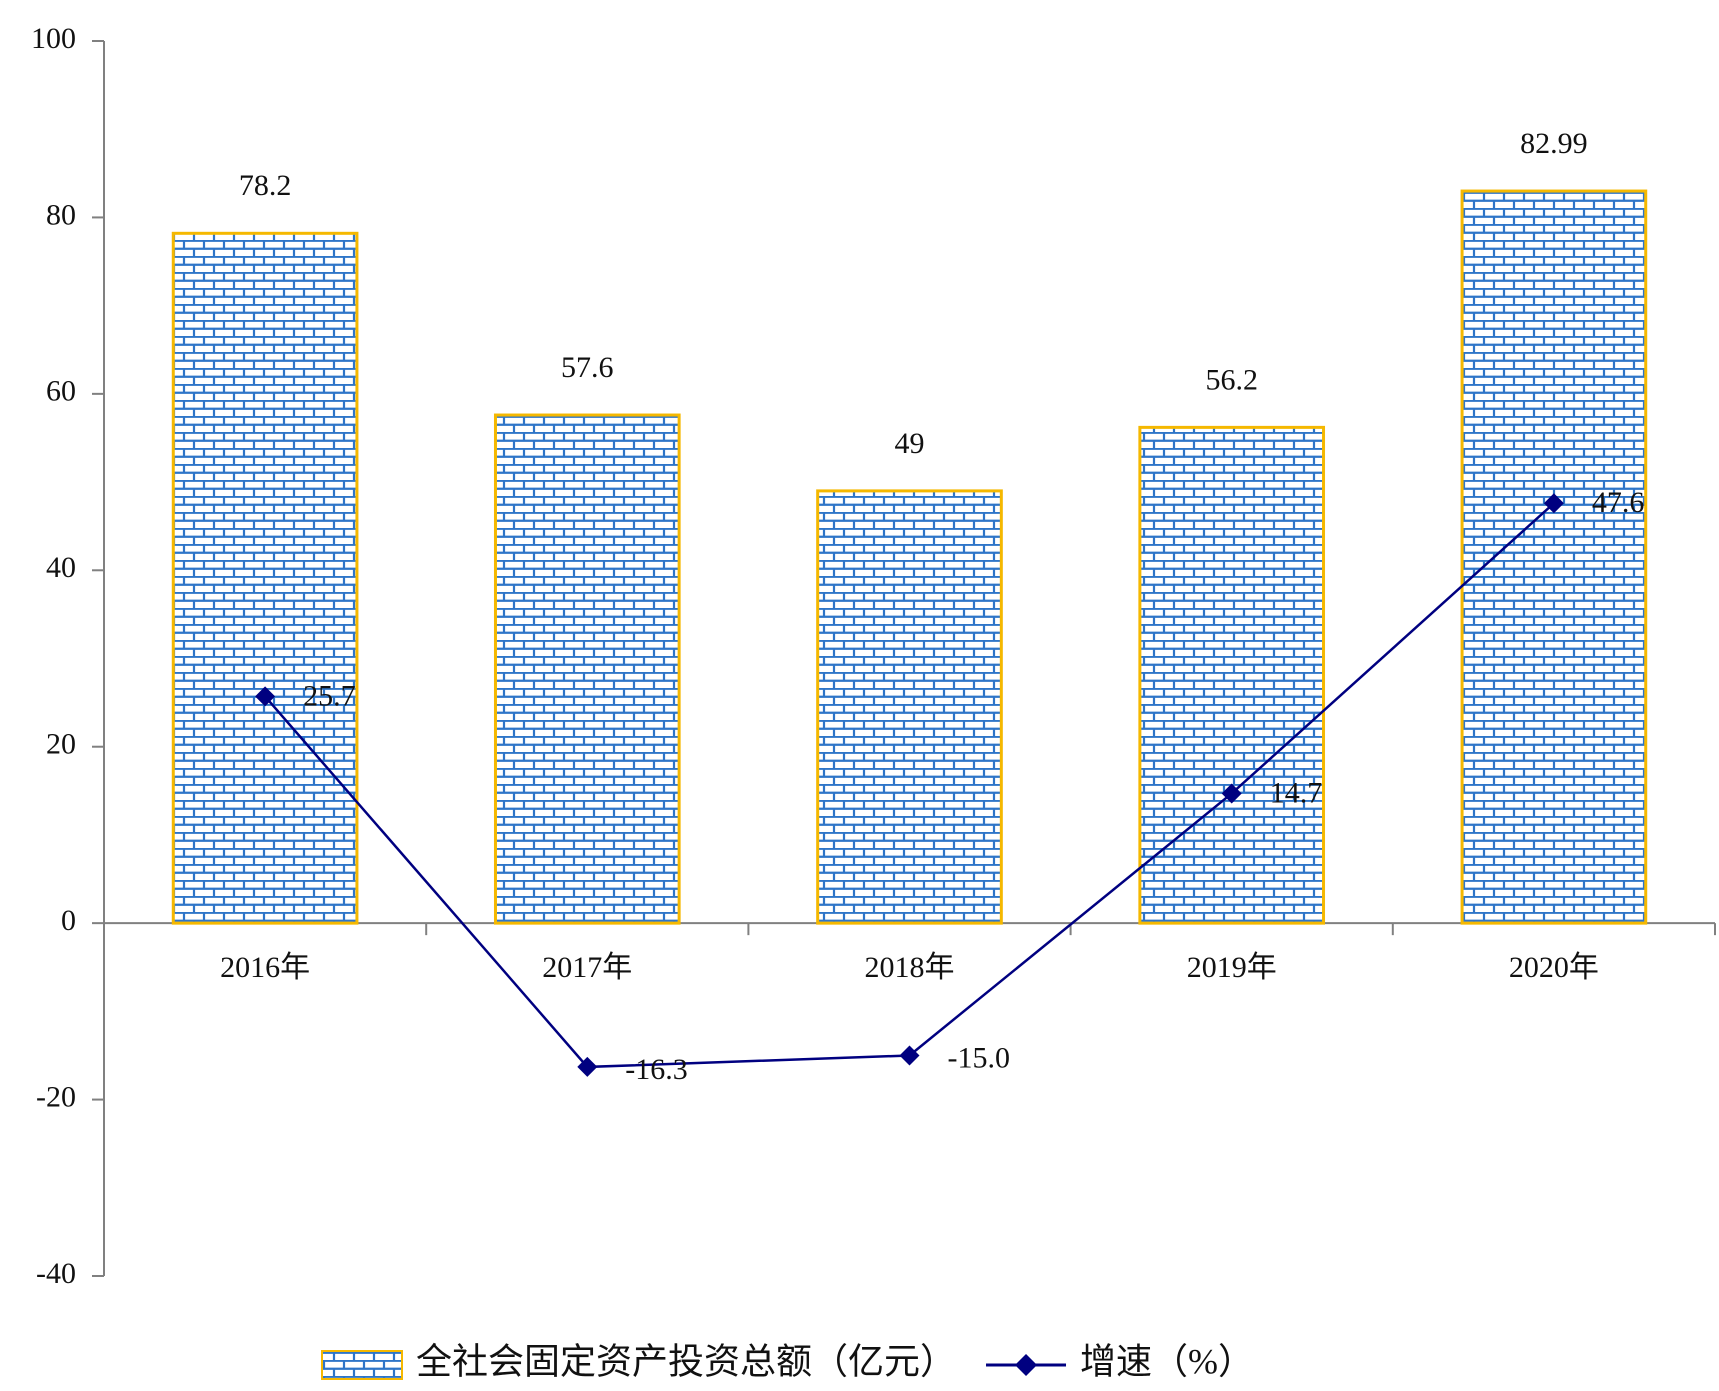  I want to click on legend-marker, so click(1026, 1365).